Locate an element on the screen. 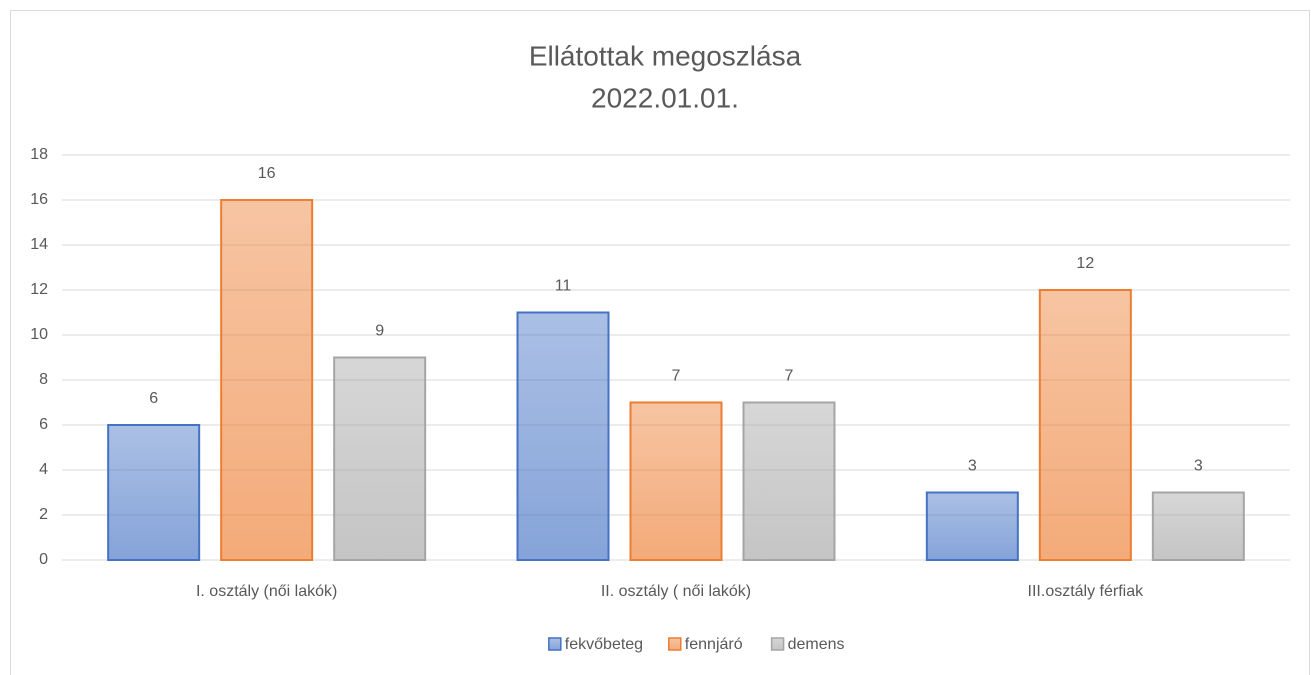 The width and height of the screenshot is (1311, 675). data-label: 6 is located at coordinates (153, 398).